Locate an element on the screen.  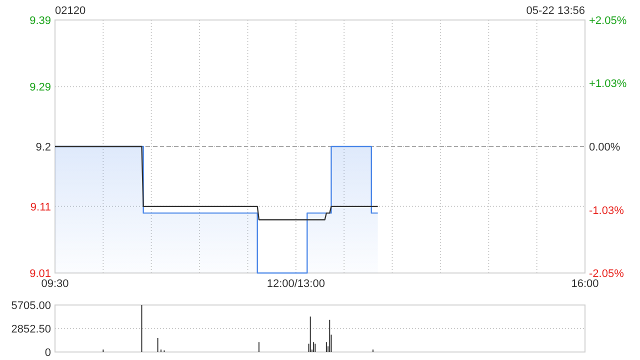
line-series is located at coordinates (216, 183).